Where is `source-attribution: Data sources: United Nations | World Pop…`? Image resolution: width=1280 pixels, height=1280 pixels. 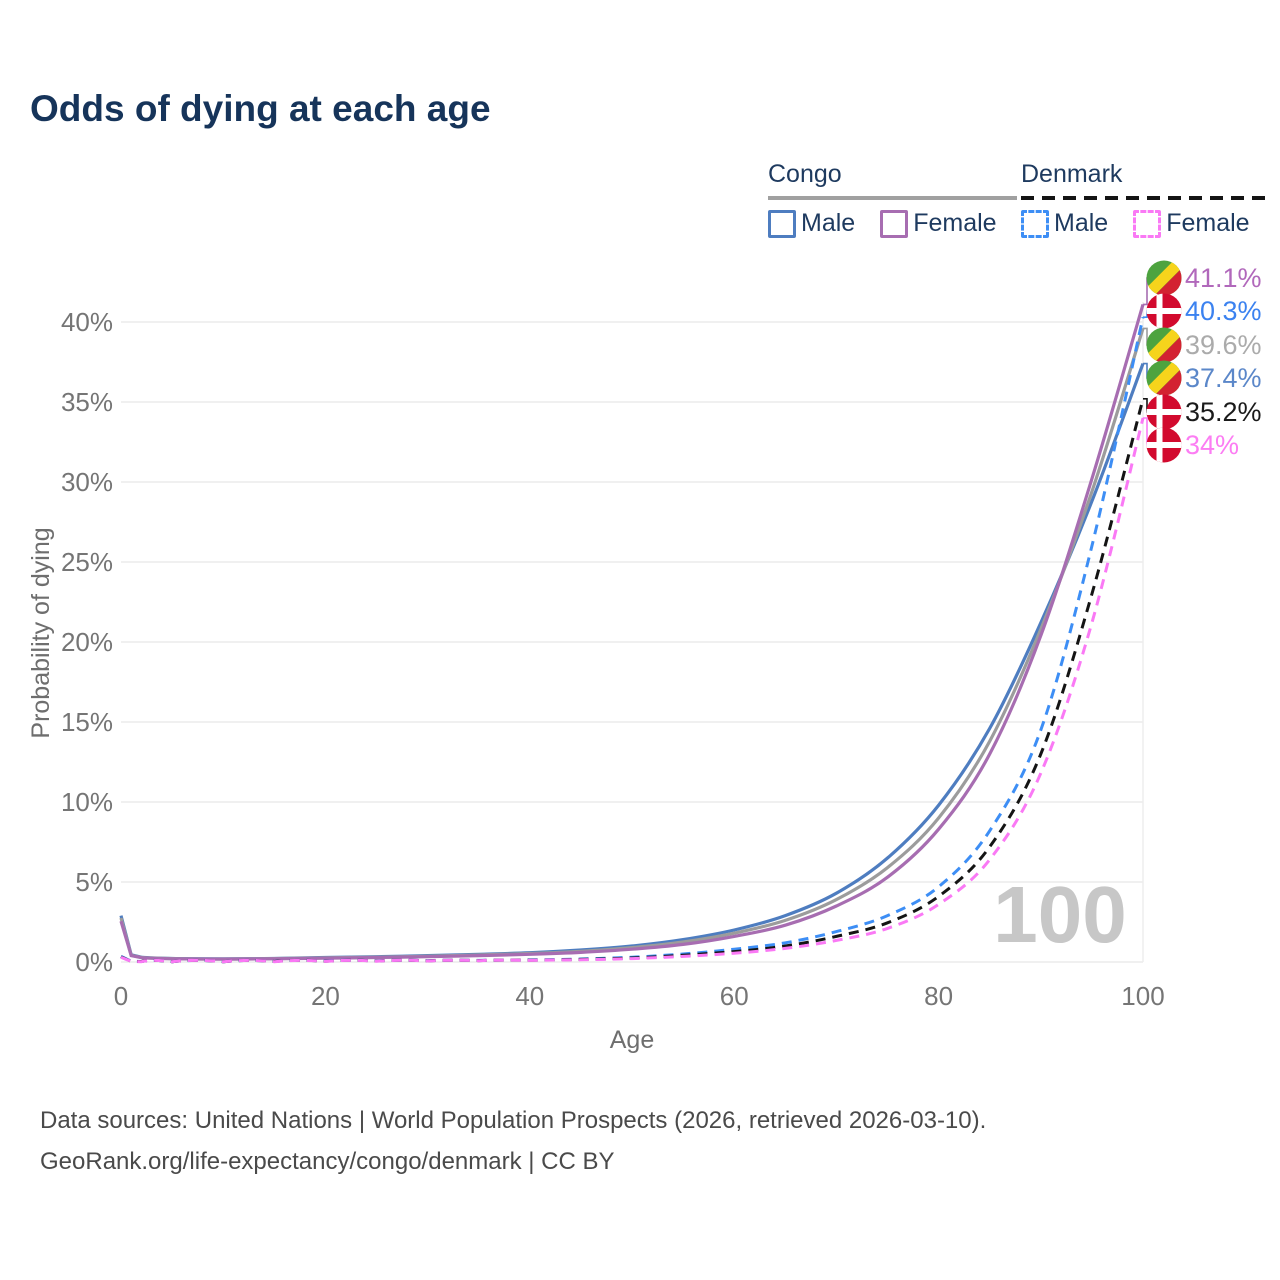 source-attribution: Data sources: United Nations | World Pop… is located at coordinates (513, 1141).